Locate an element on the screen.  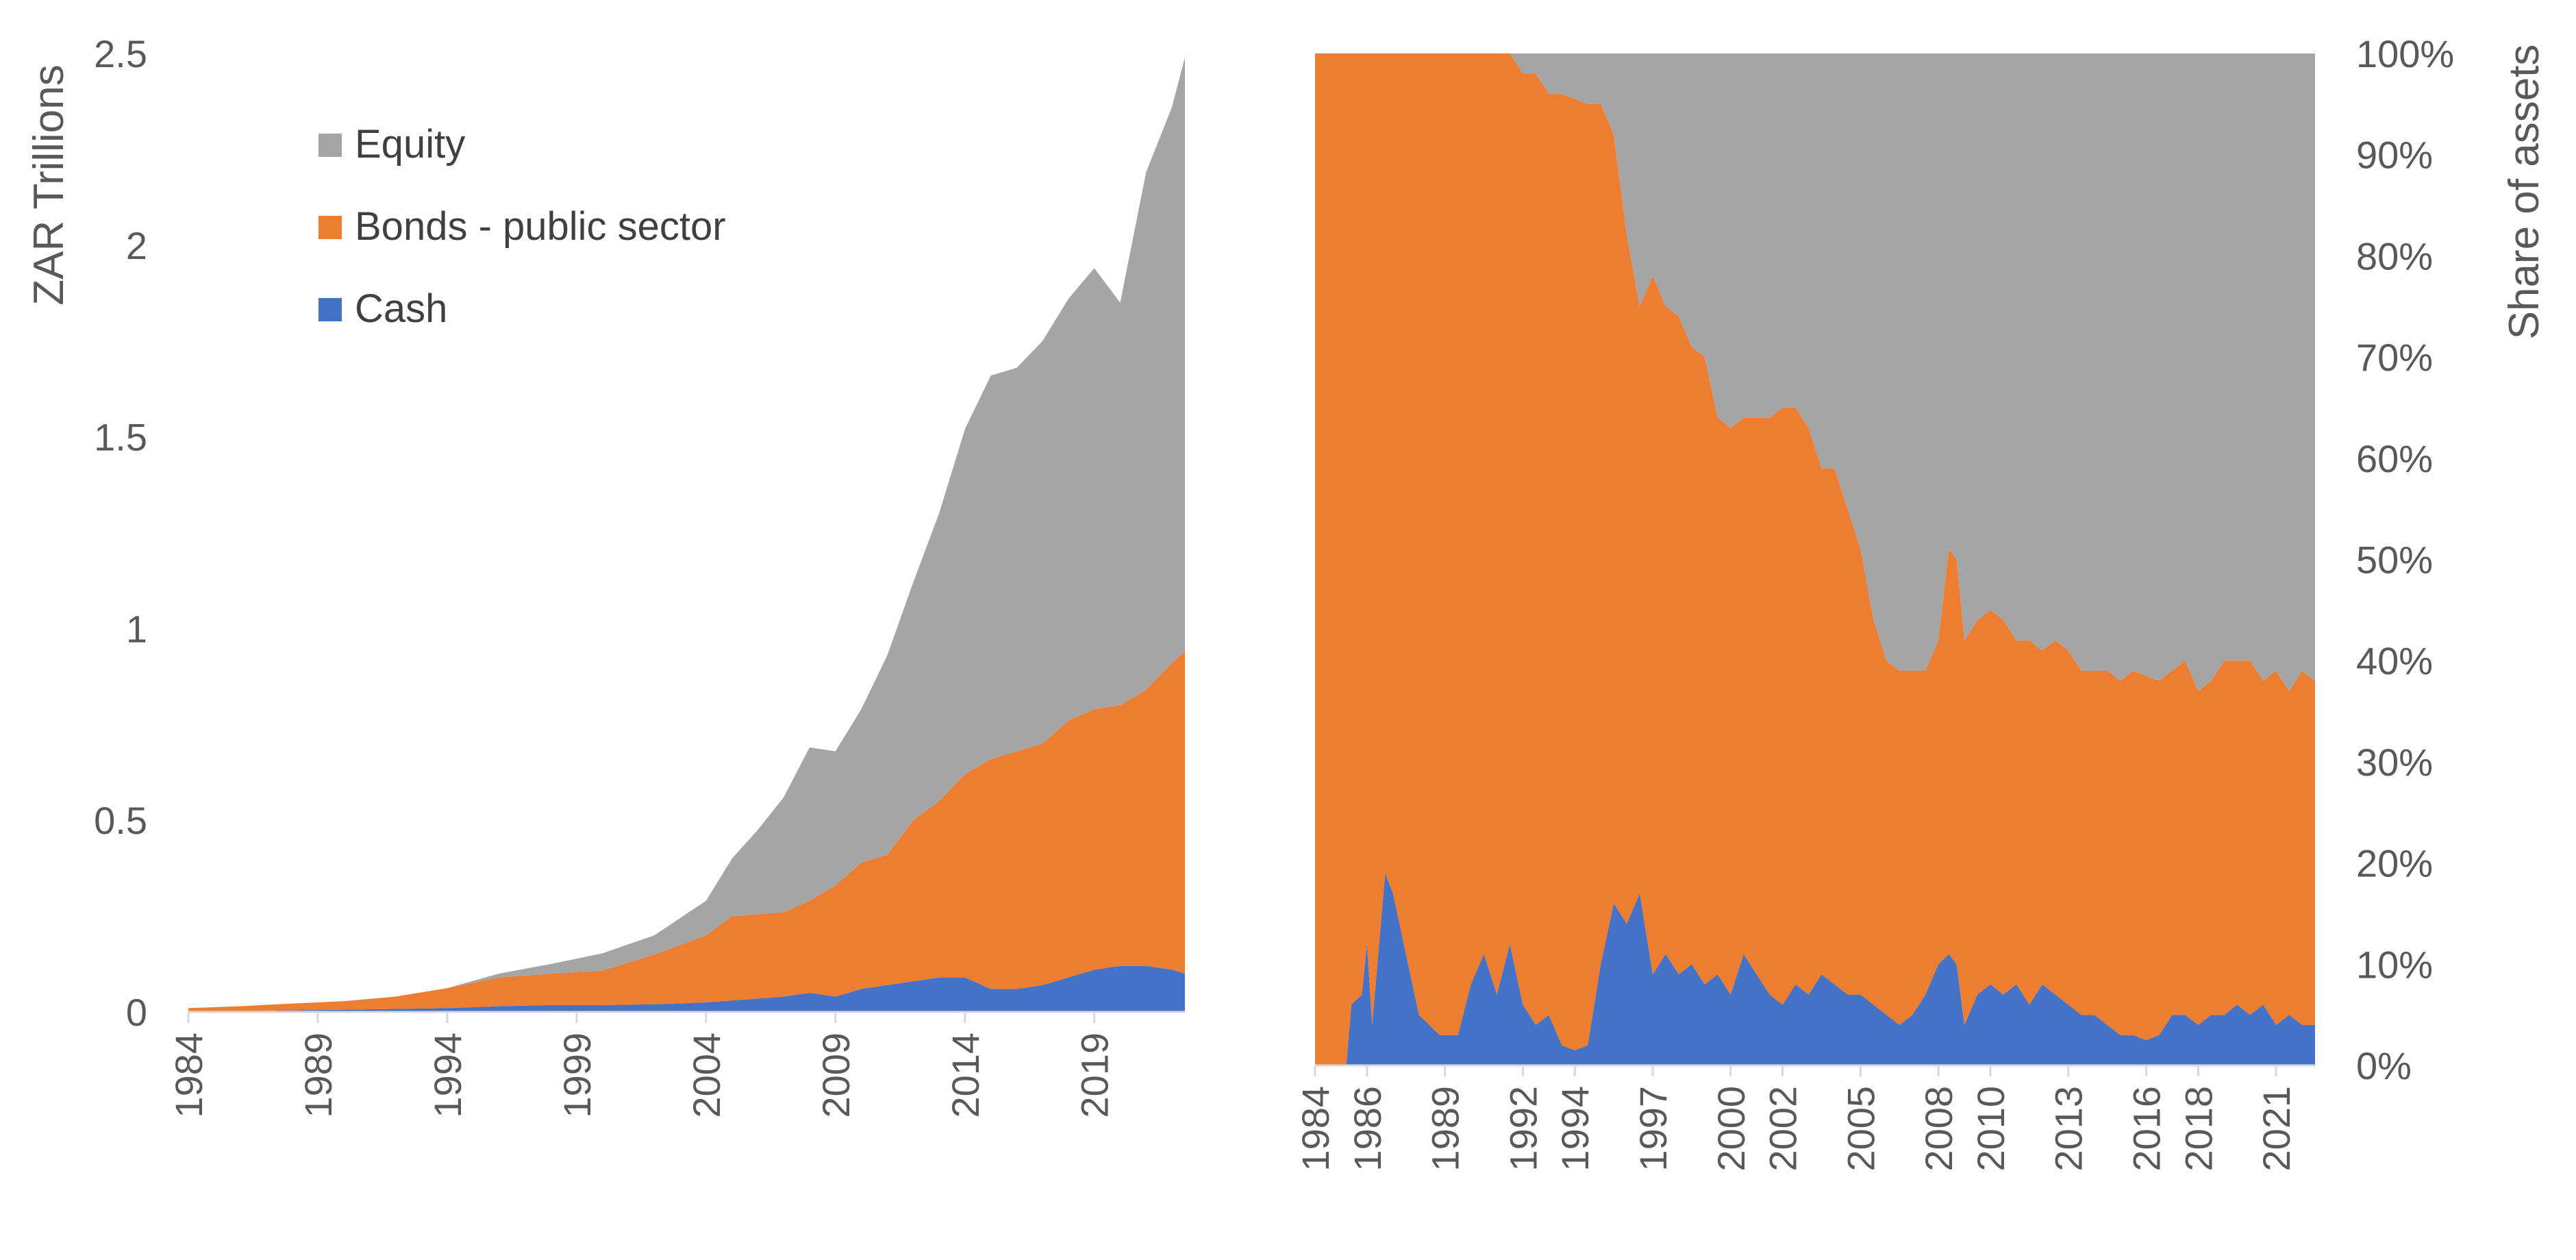
legend-swatch-equity is located at coordinates (330, 145).